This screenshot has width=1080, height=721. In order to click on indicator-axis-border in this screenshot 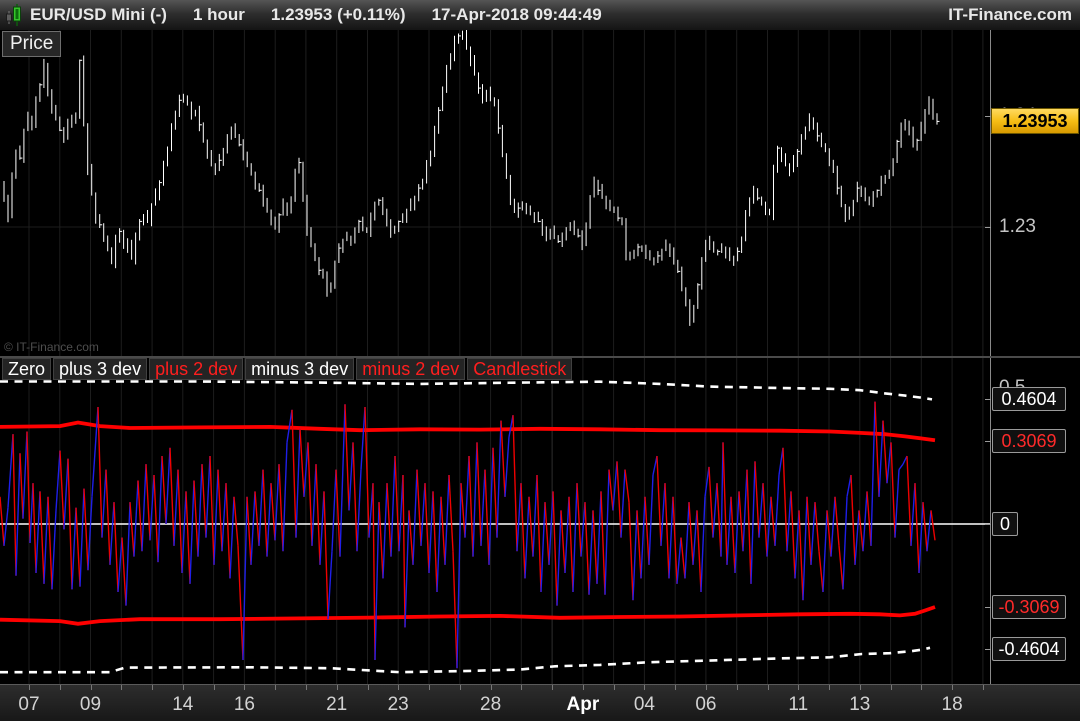, I will do `click(990, 521)`.